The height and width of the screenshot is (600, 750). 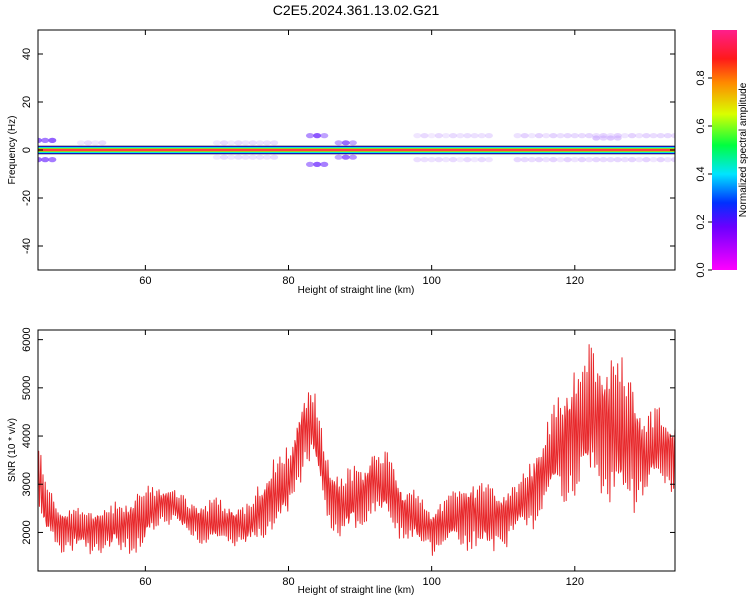 What do you see at coordinates (575, 582) in the screenshot?
I see `snr-xtick-label: 120` at bounding box center [575, 582].